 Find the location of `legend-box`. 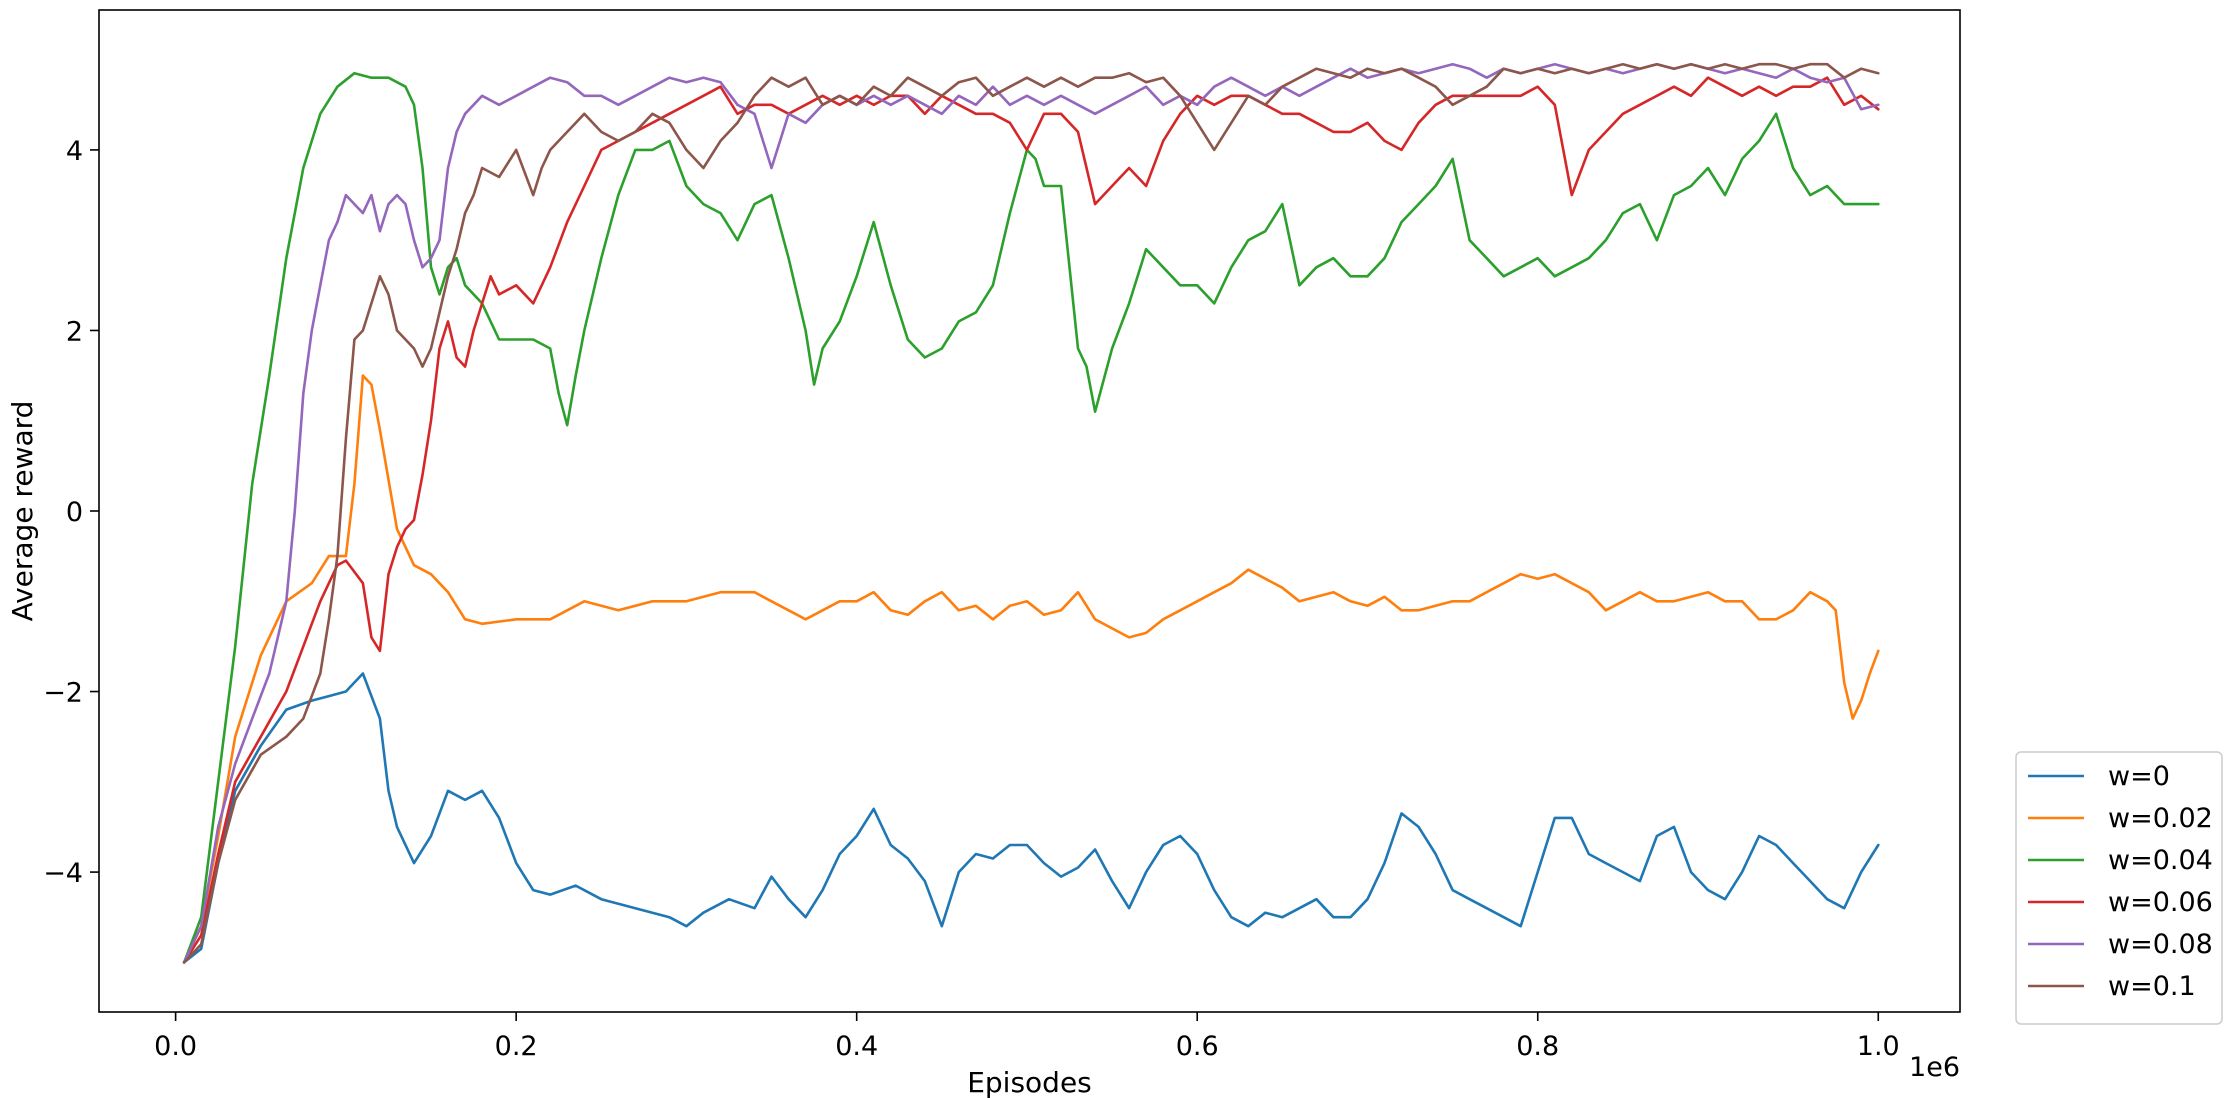

legend-box is located at coordinates (2119, 888).